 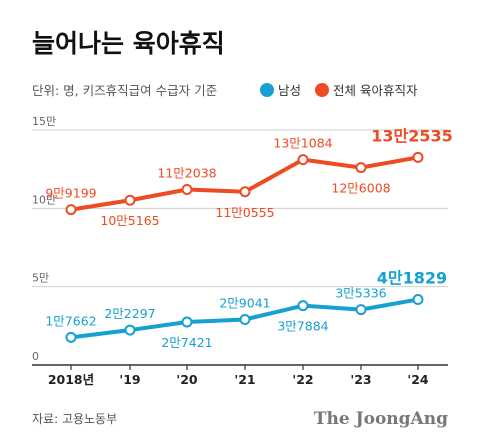 I want to click on data-label: 11만0555, so click(x=244, y=212).